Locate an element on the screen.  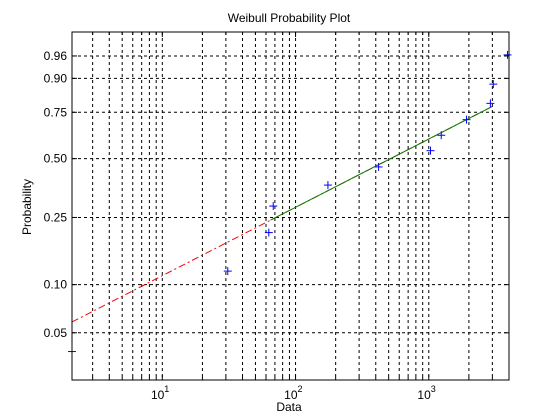
y-tick-label: 0.75 is located at coordinates (56, 112).